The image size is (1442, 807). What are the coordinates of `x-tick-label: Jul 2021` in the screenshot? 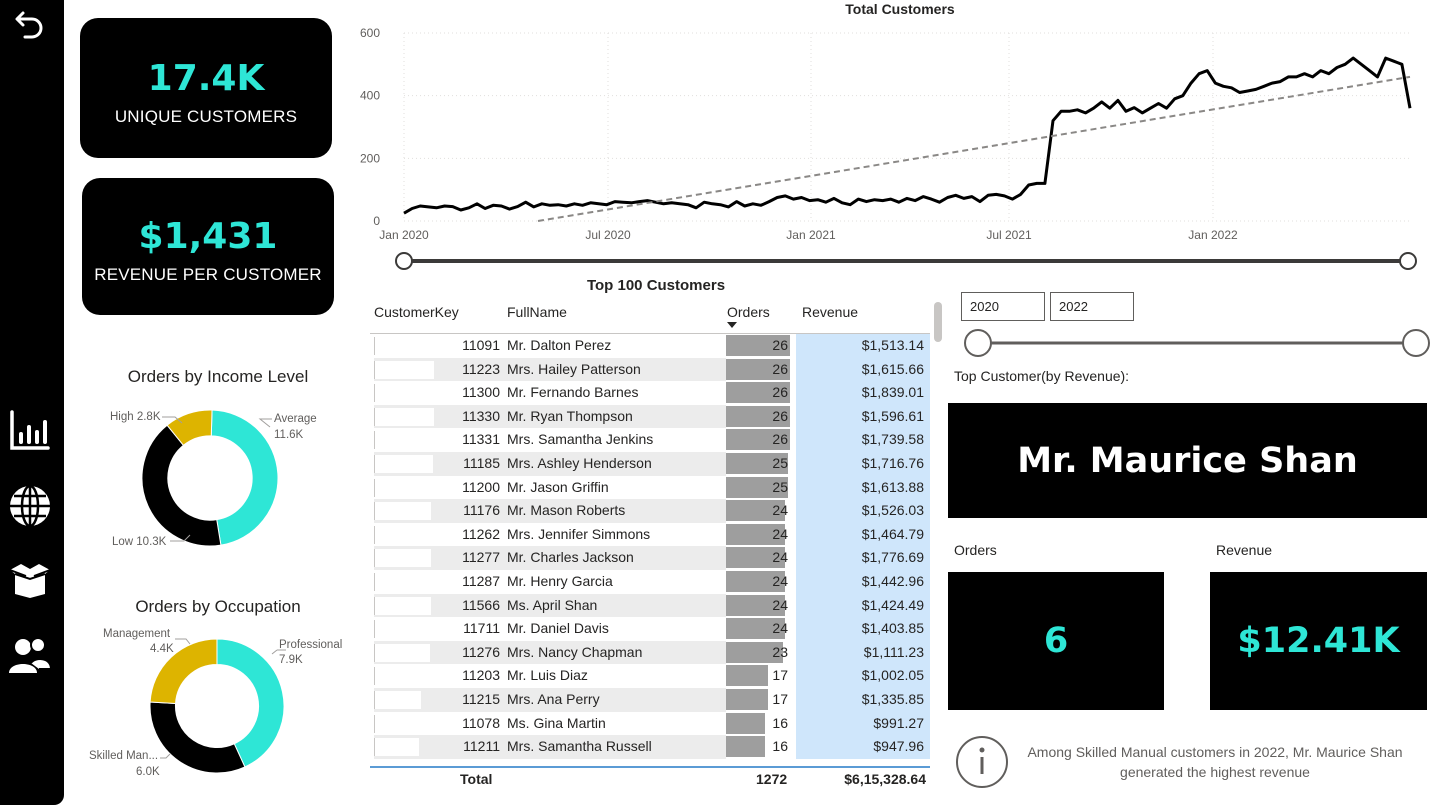 It's located at (1009, 235).